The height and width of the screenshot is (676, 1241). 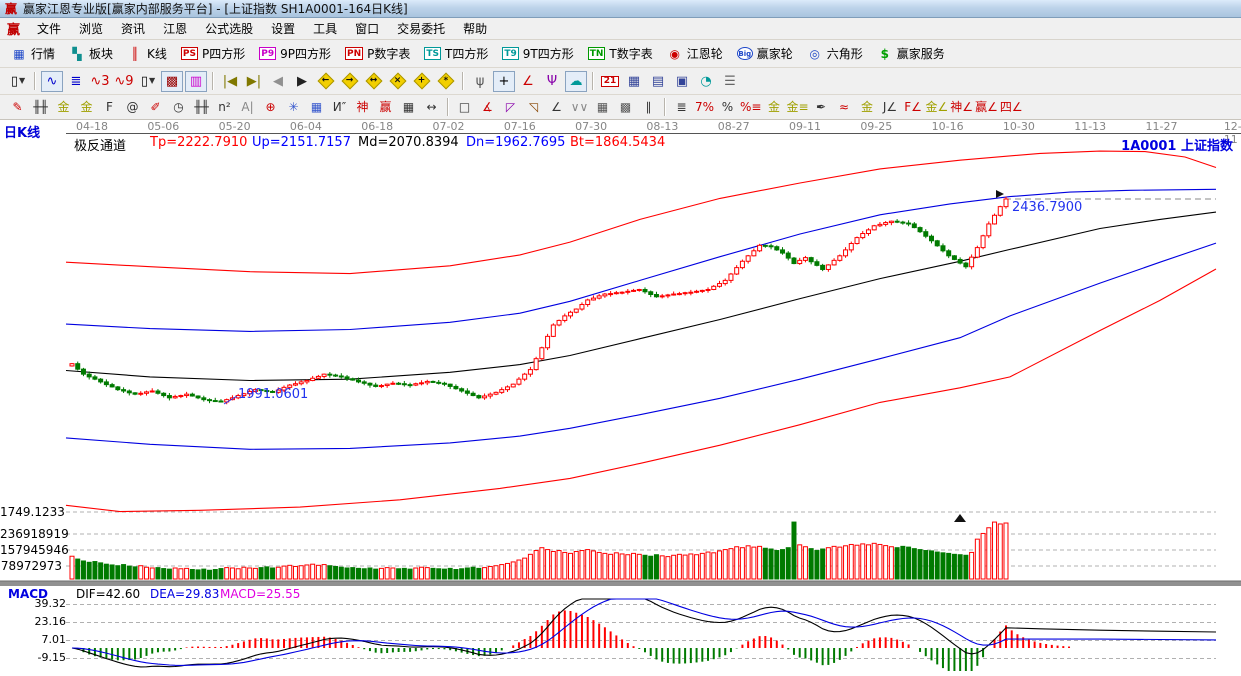 I want to click on toolbar-9t-square: T9 9T四方形, so click(x=537, y=53).